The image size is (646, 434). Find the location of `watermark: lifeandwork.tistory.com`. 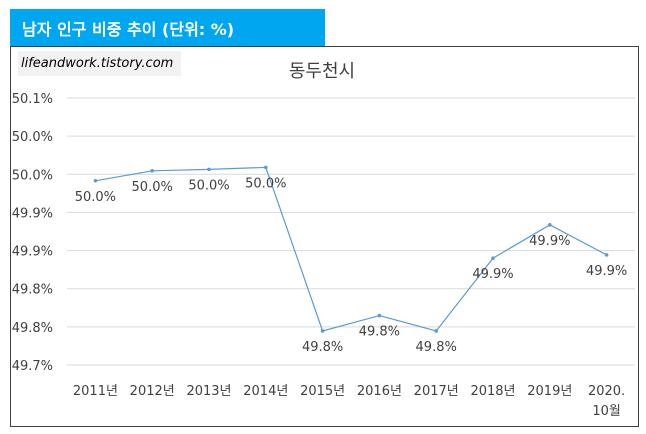

watermark: lifeandwork.tistory.com is located at coordinates (100, 63).